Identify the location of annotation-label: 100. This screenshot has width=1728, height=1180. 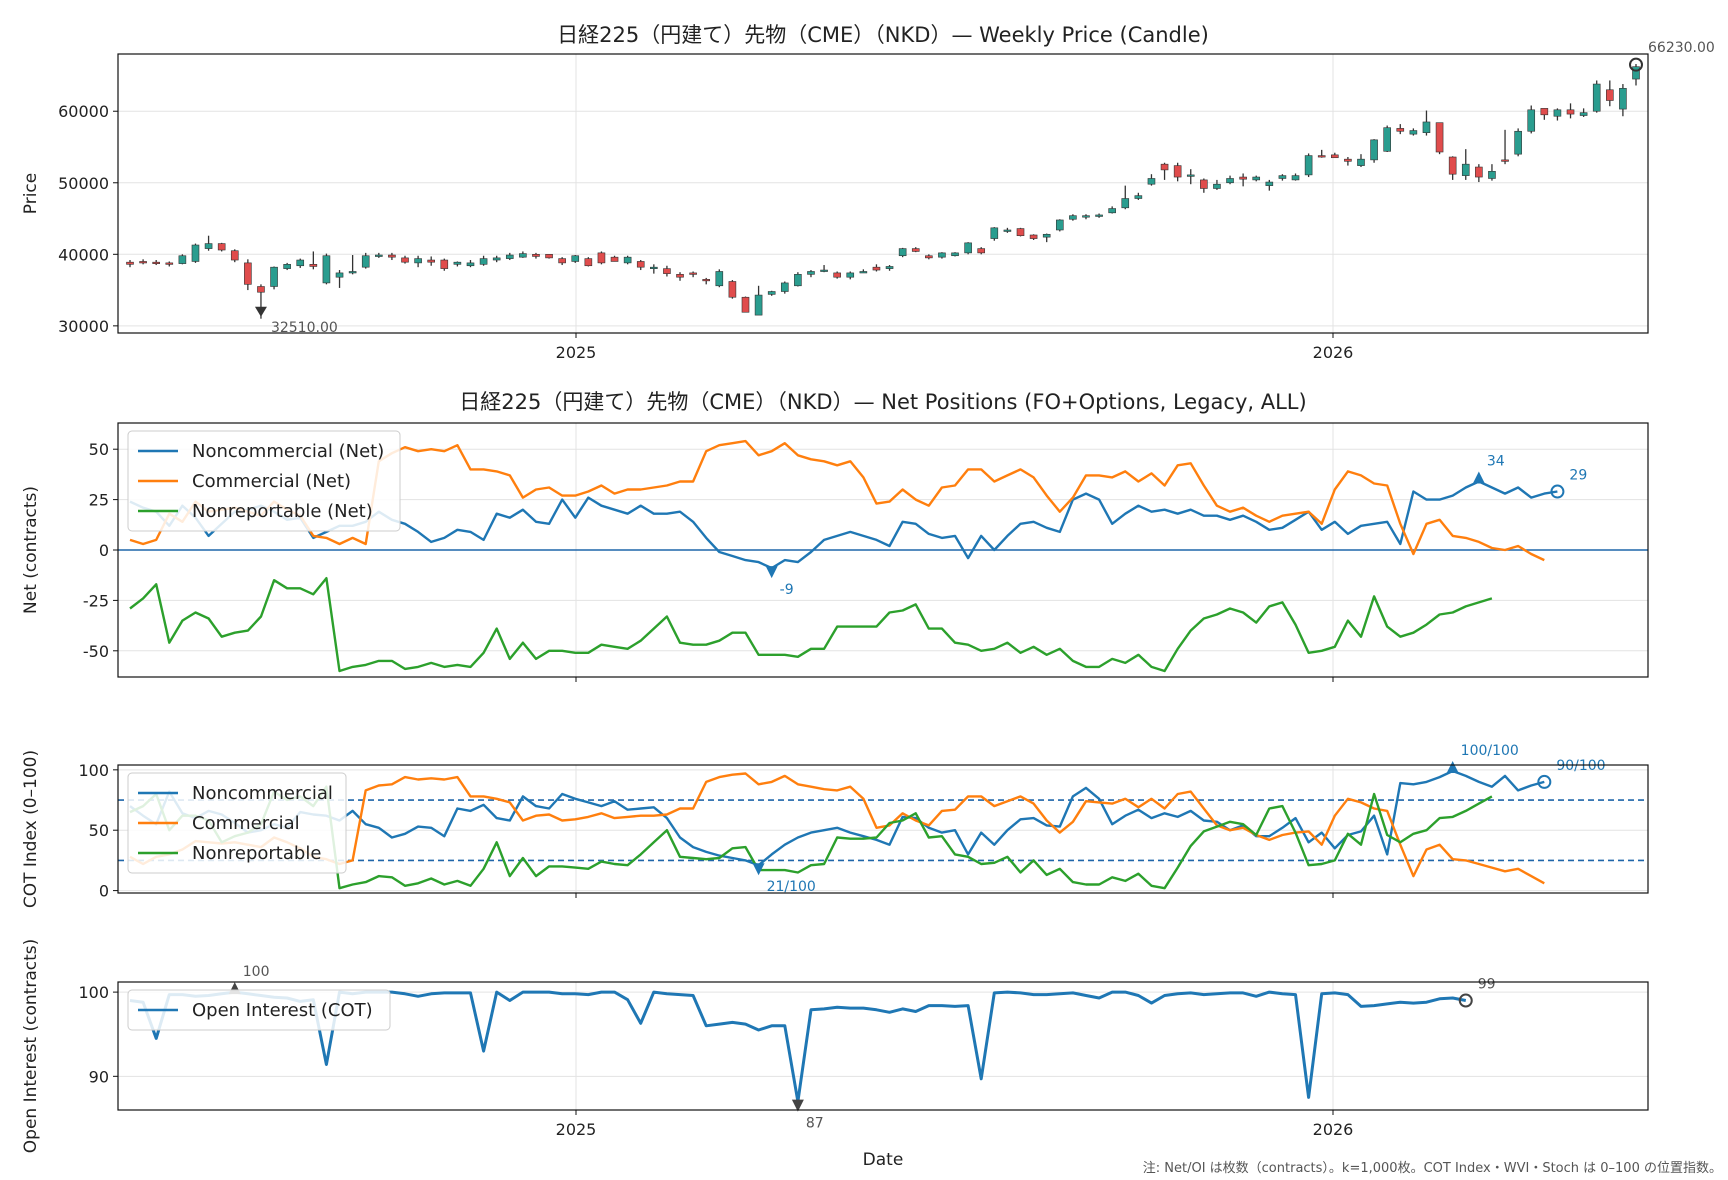
(256, 972).